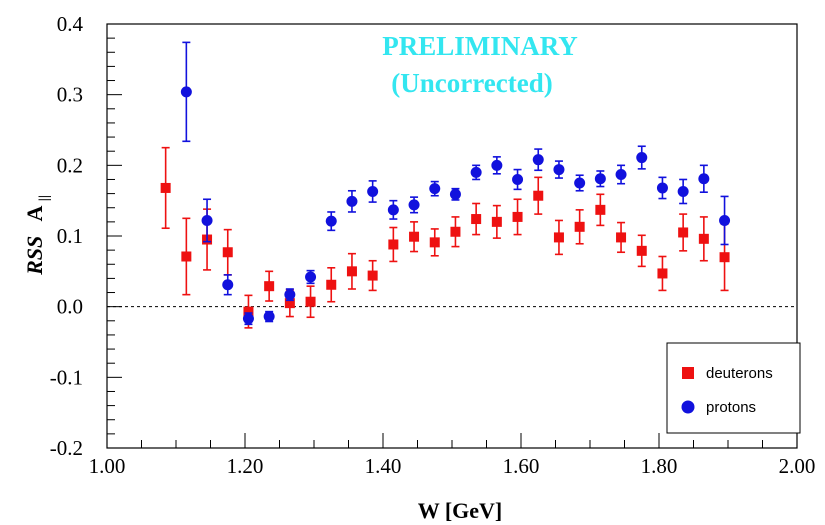 This screenshot has height=525, width=825. I want to click on x-tick-label: 1.60, so click(521, 466).